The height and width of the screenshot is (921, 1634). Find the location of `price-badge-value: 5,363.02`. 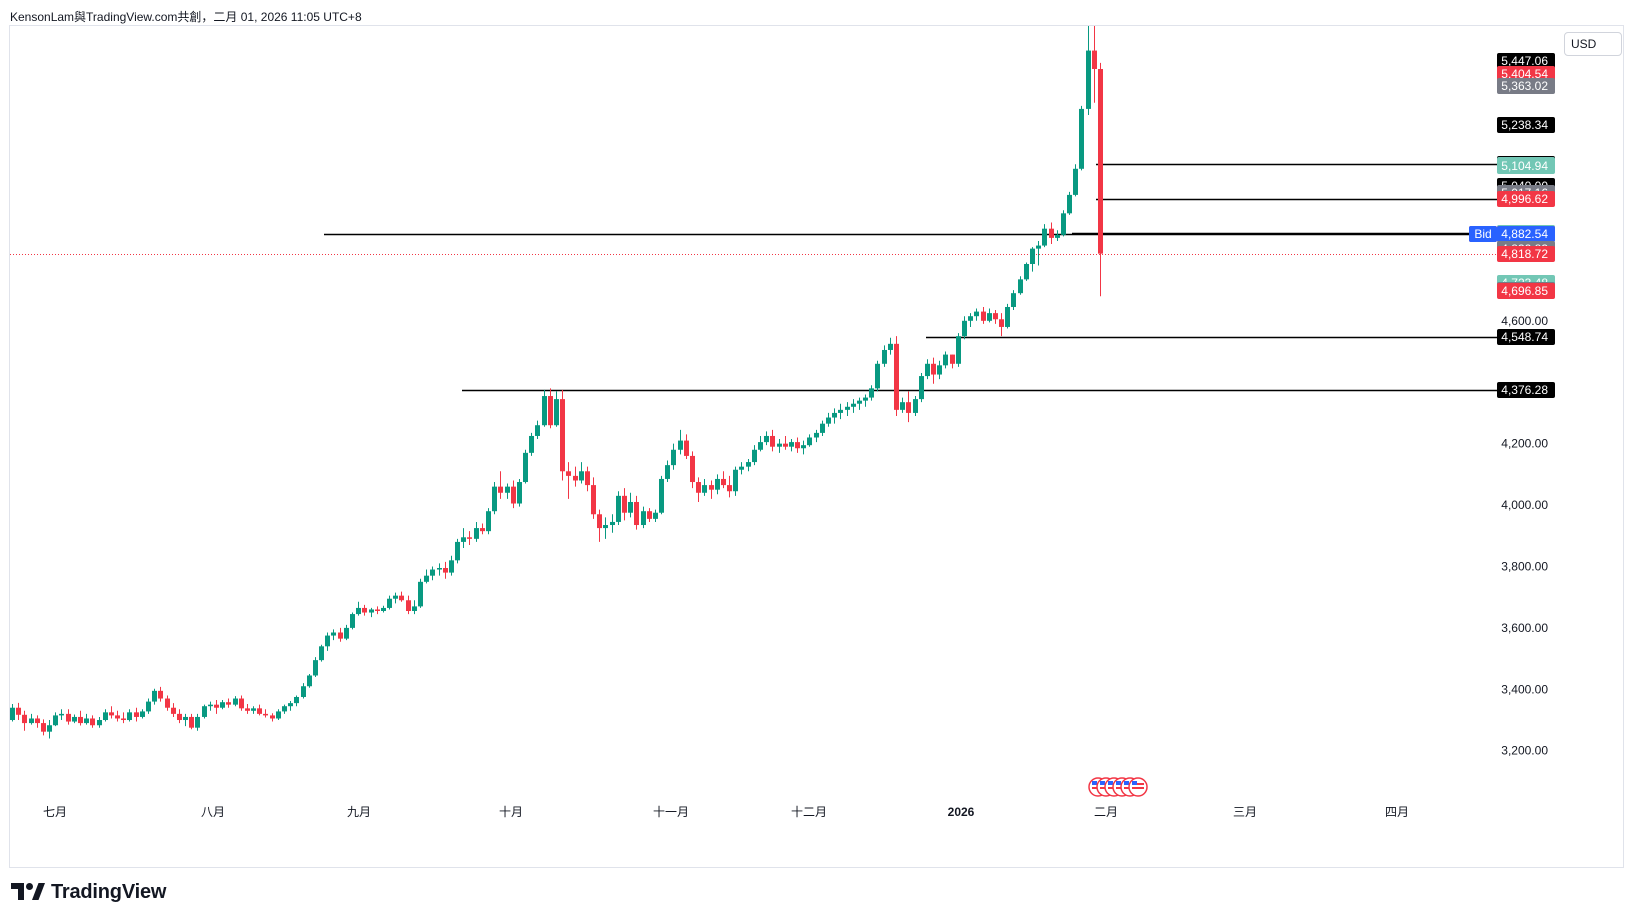

price-badge-value: 5,363.02 is located at coordinates (1524, 86).